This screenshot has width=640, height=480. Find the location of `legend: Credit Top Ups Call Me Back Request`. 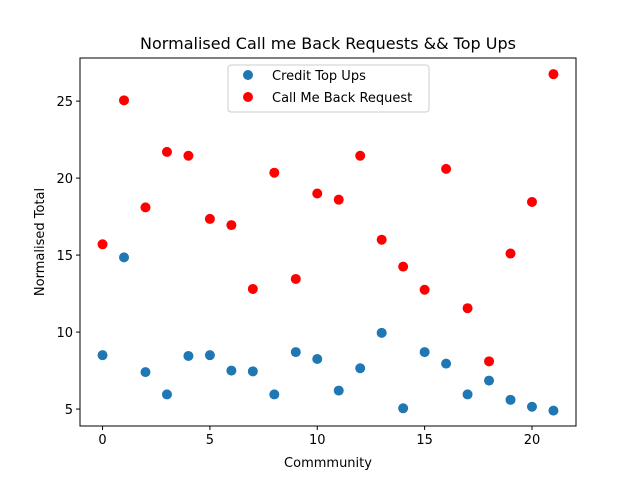

legend: Credit Top Ups Call Me Back Request is located at coordinates (328, 88).